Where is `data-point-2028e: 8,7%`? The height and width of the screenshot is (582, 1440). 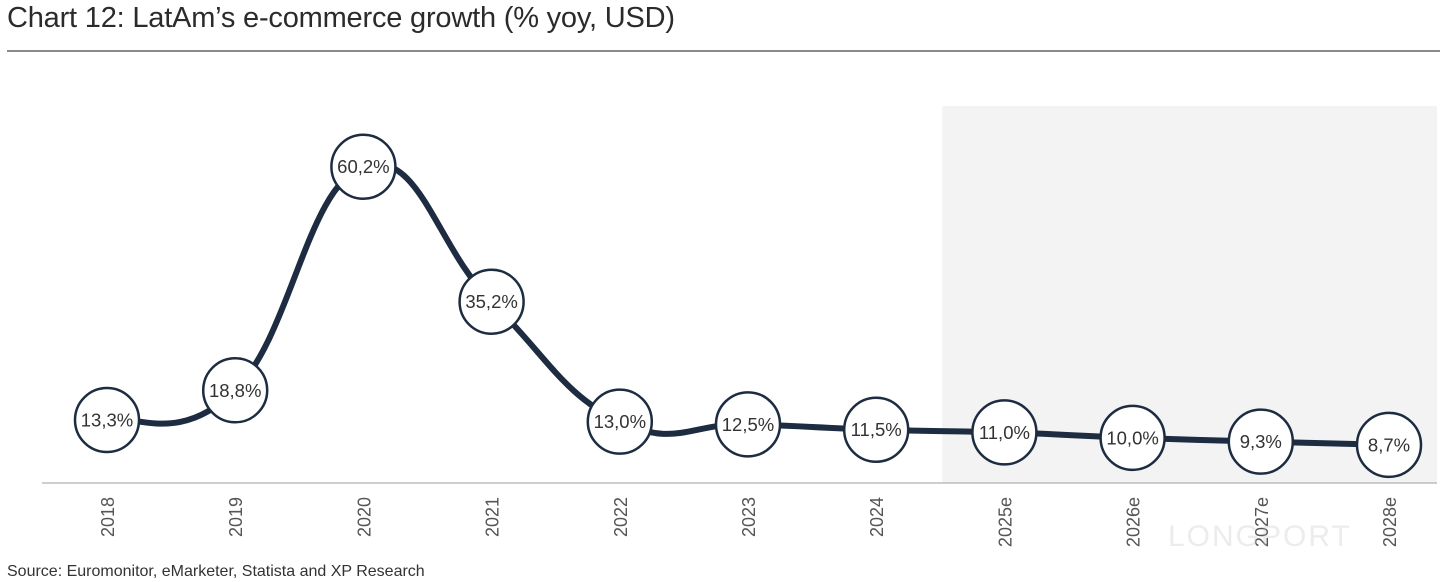
data-point-2028e: 8,7% is located at coordinates (1389, 445).